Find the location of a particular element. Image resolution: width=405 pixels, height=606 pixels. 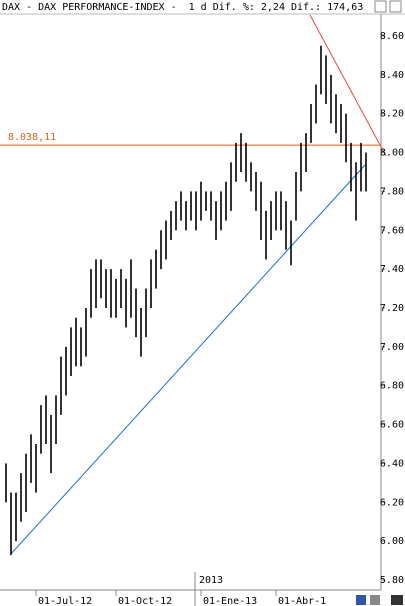

reference-label: 8.038,11 is located at coordinates (32, 137).